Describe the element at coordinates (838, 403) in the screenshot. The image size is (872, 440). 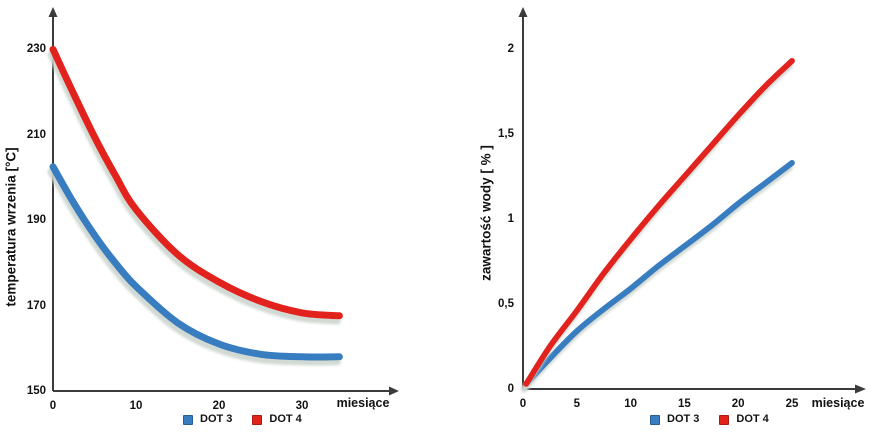
I see `right-x-axis-title: miesiące` at that location.